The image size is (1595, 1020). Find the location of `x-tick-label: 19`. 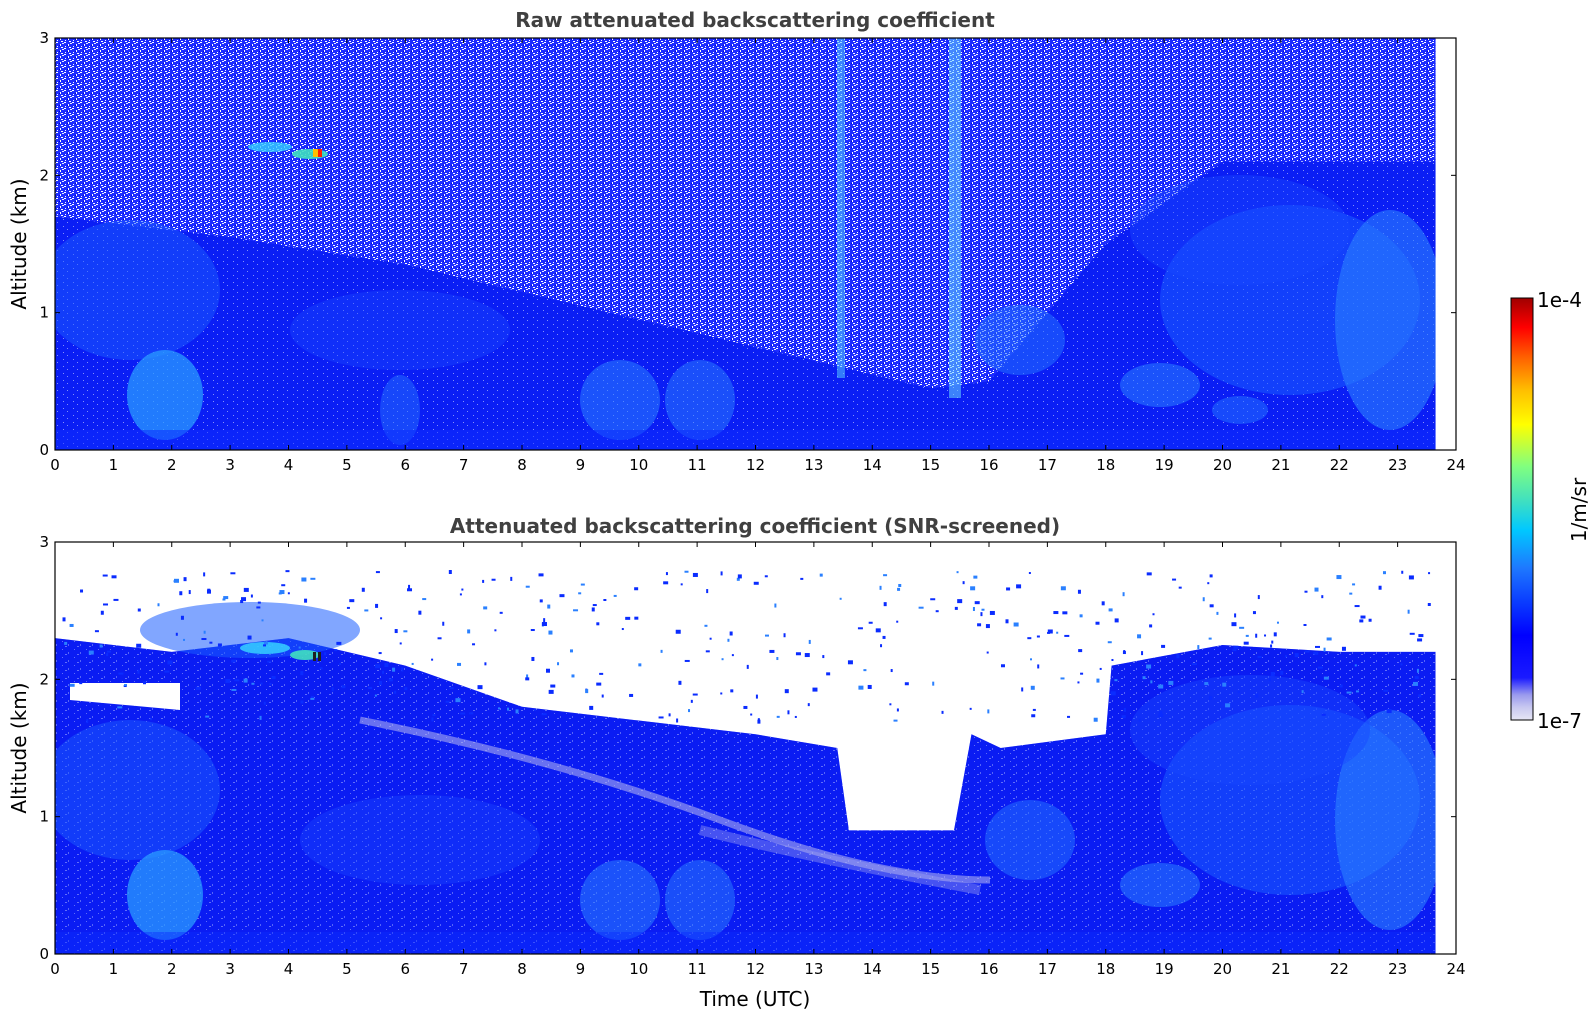

x-tick-label: 19 is located at coordinates (1164, 465).